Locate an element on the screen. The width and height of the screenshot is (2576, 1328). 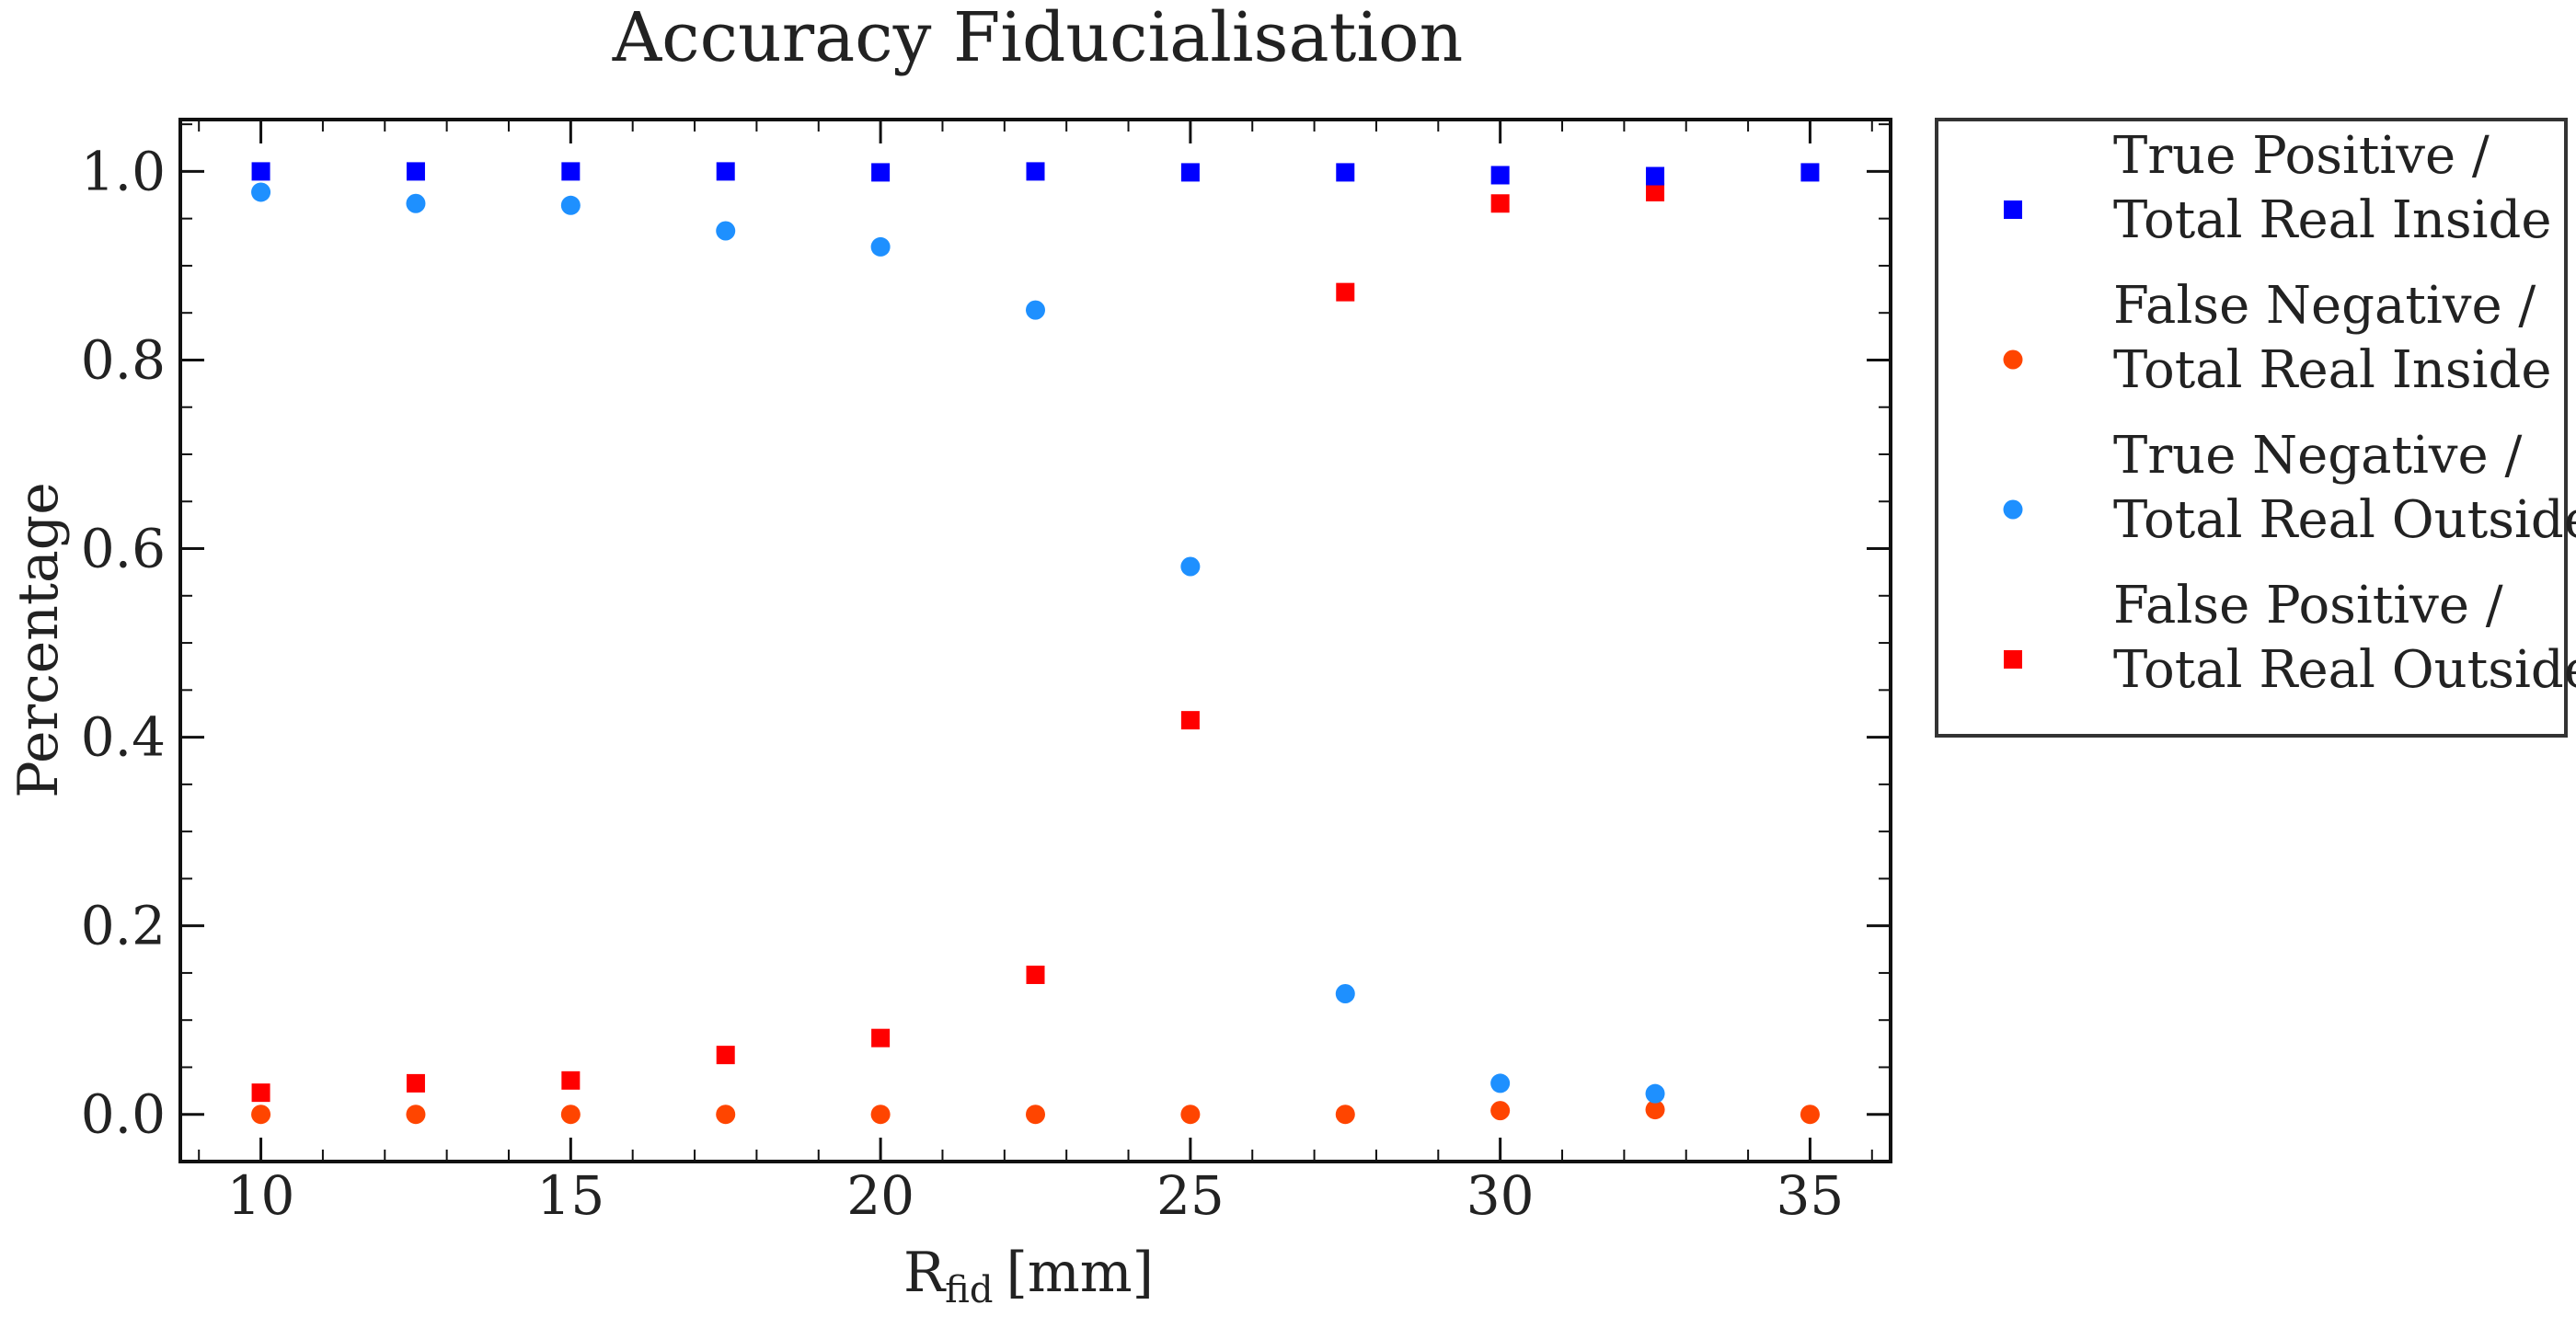
x-axis-label: Rfid [mm] is located at coordinates (1028, 1276).